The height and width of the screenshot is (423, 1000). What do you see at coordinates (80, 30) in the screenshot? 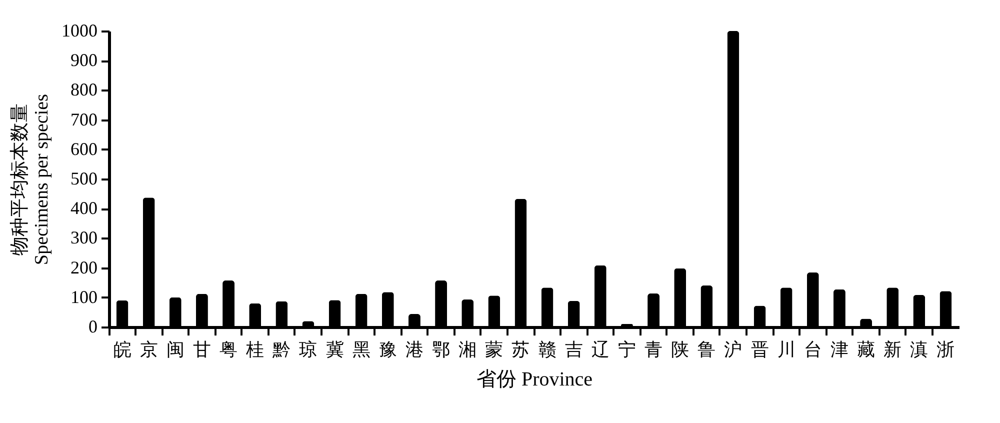
I see `y-tick-label: 1000` at bounding box center [80, 30].